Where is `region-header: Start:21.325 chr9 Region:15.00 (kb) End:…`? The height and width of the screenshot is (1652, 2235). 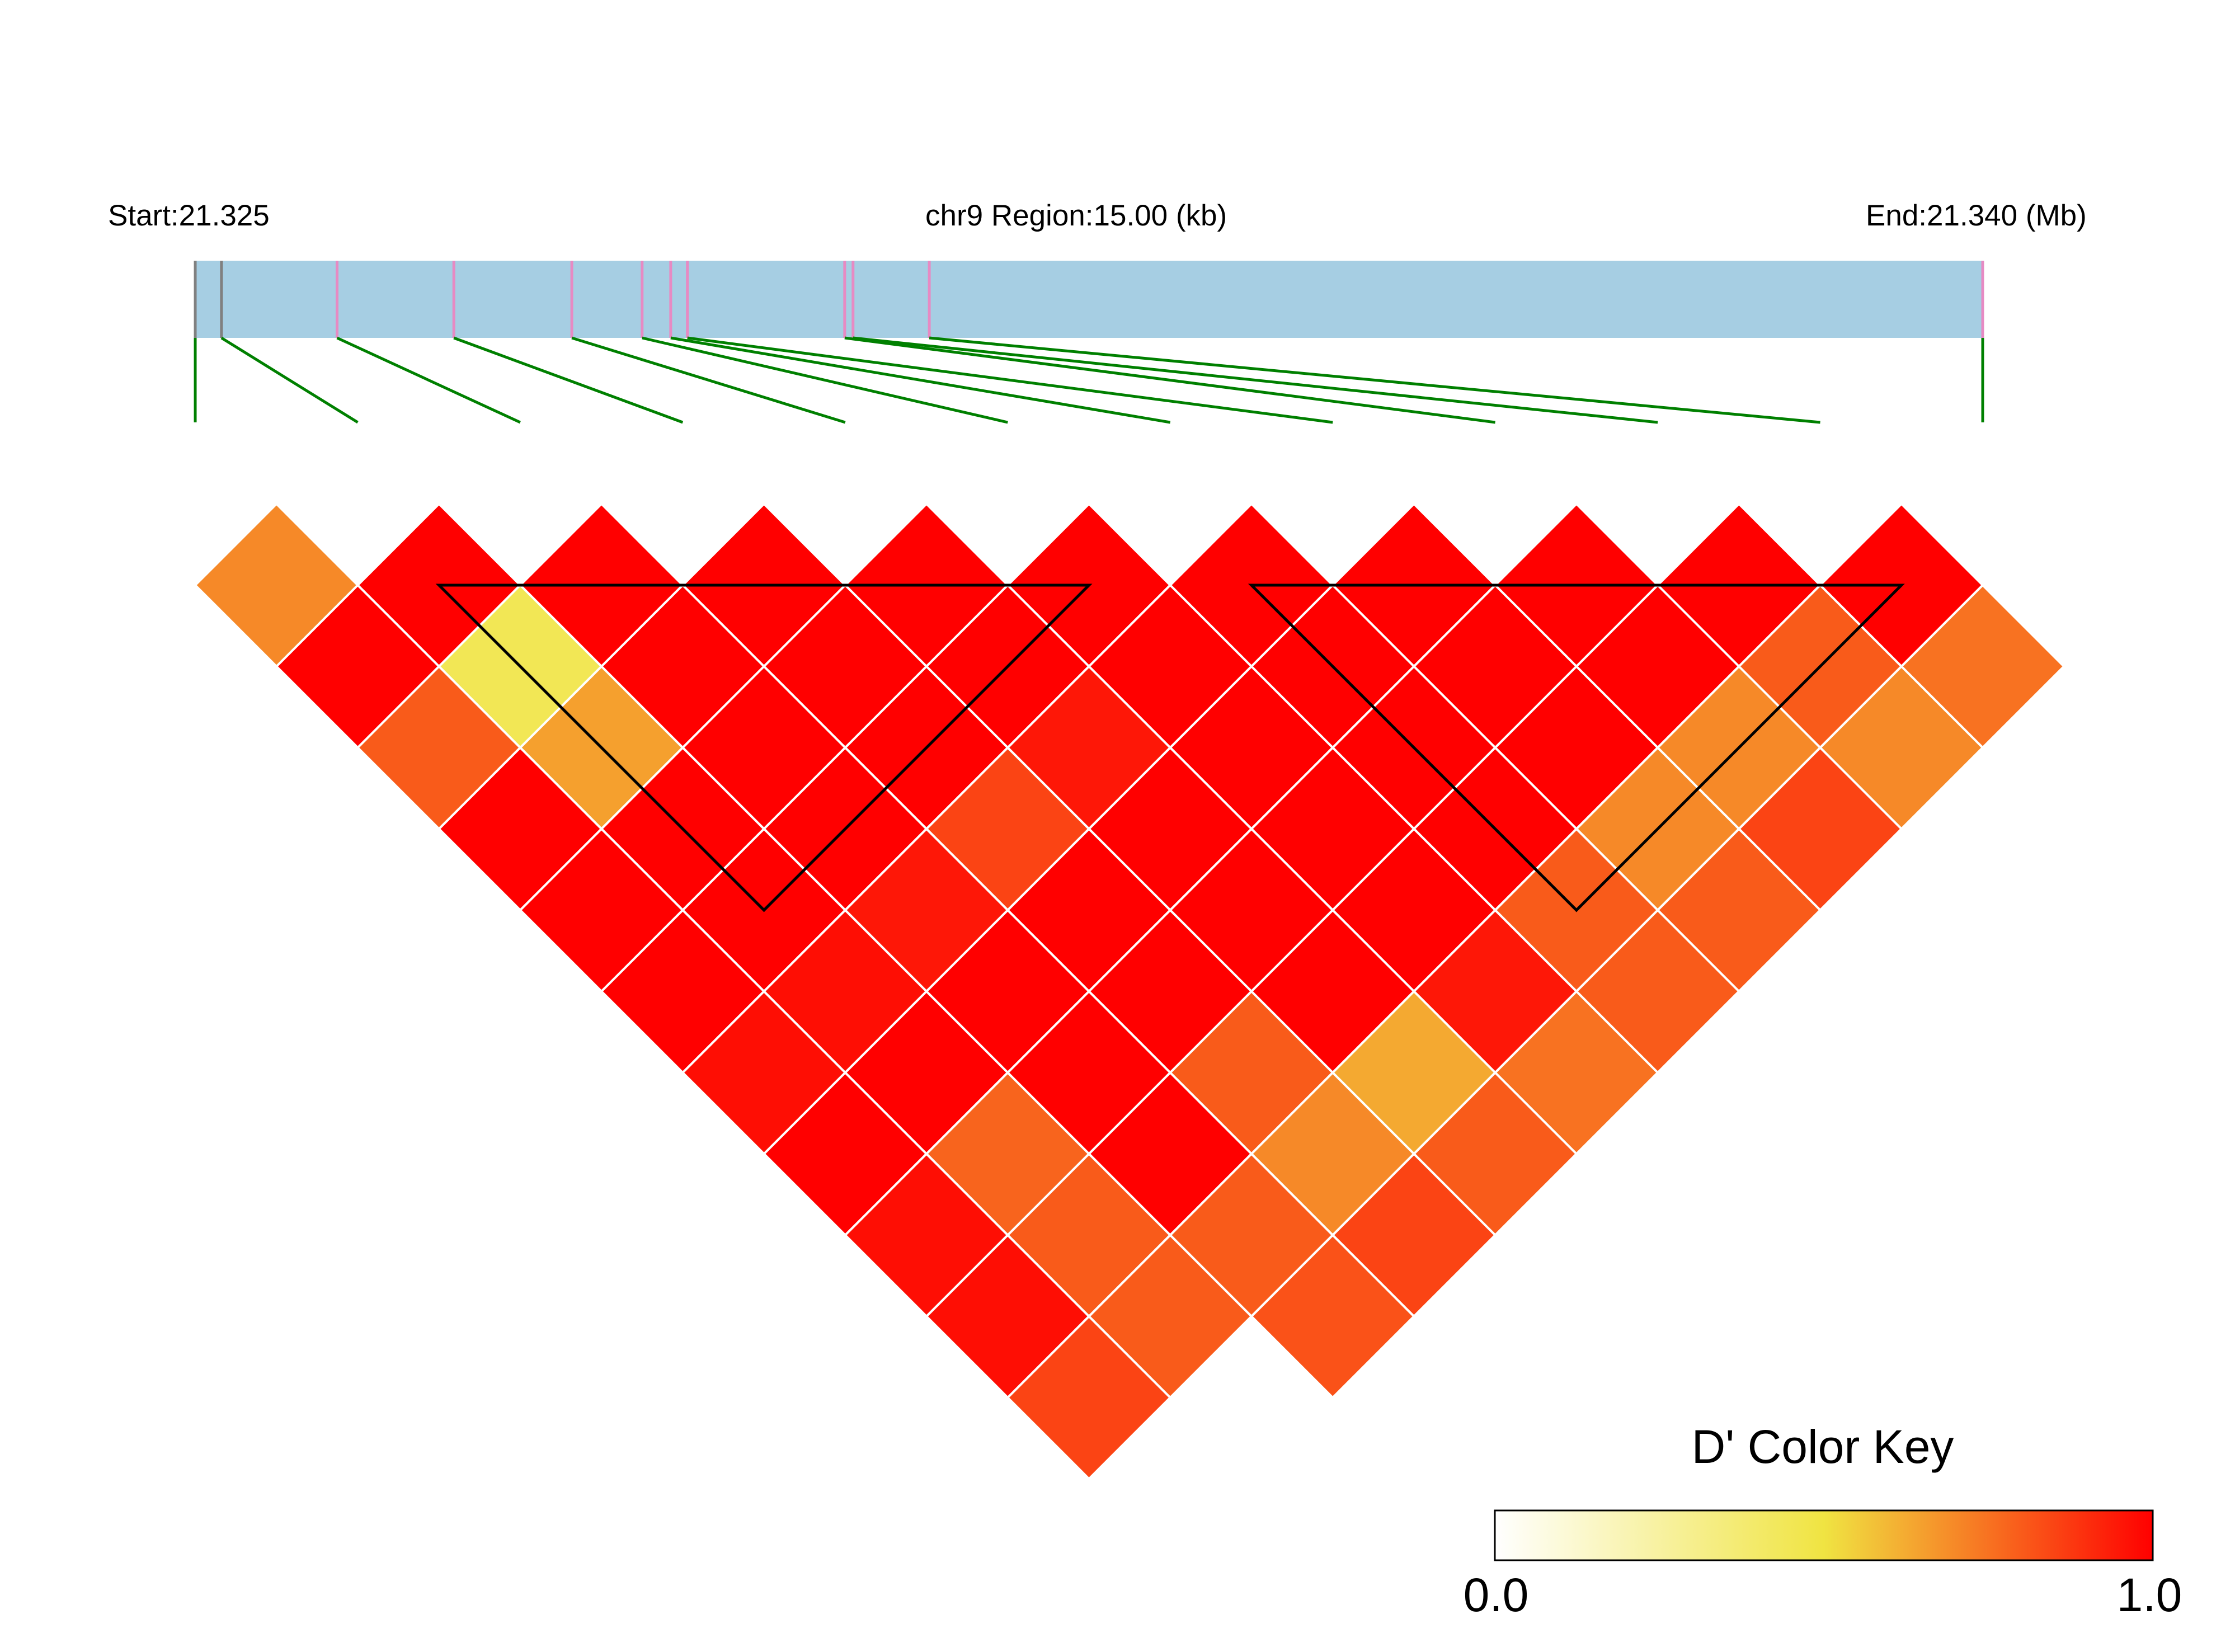
region-header: Start:21.325 chr9 Region:15.00 (kb) End:… is located at coordinates (1097, 216).